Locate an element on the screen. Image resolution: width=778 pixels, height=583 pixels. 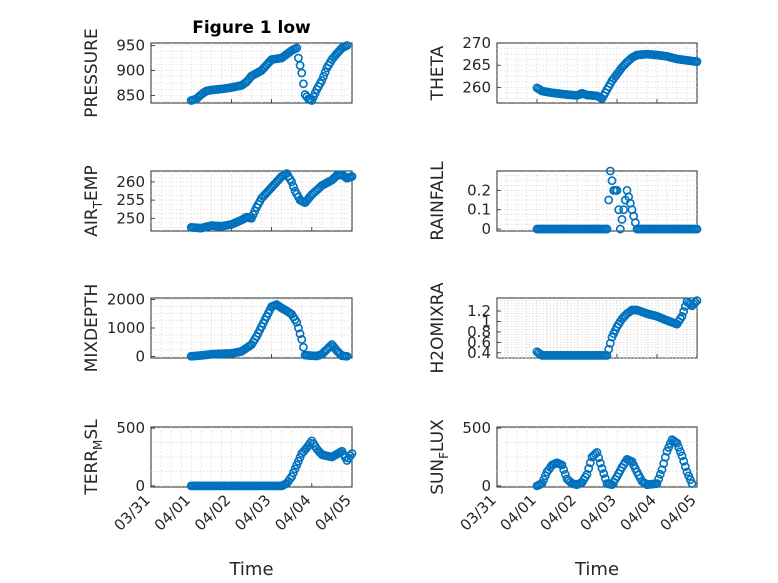
y-tick-label: 260 is located at coordinates (476, 87).